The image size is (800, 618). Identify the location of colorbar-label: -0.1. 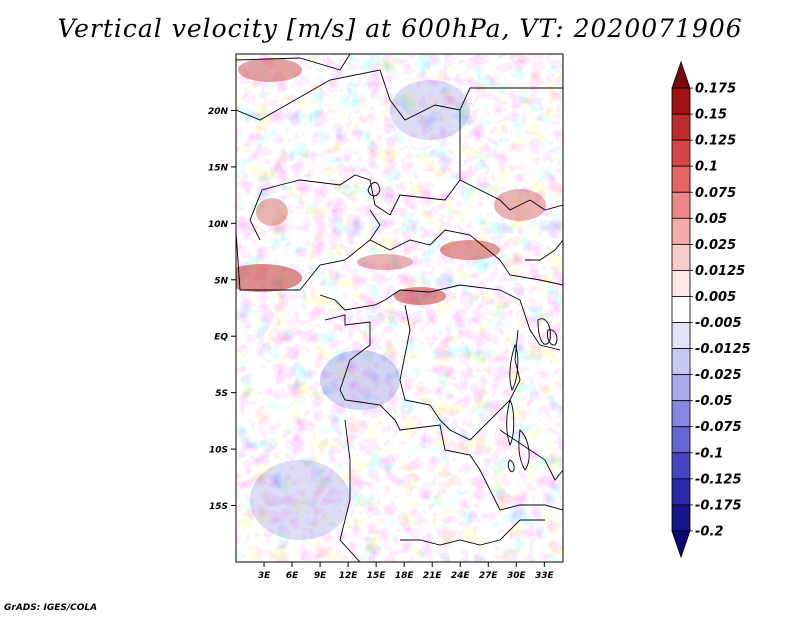
(709, 453).